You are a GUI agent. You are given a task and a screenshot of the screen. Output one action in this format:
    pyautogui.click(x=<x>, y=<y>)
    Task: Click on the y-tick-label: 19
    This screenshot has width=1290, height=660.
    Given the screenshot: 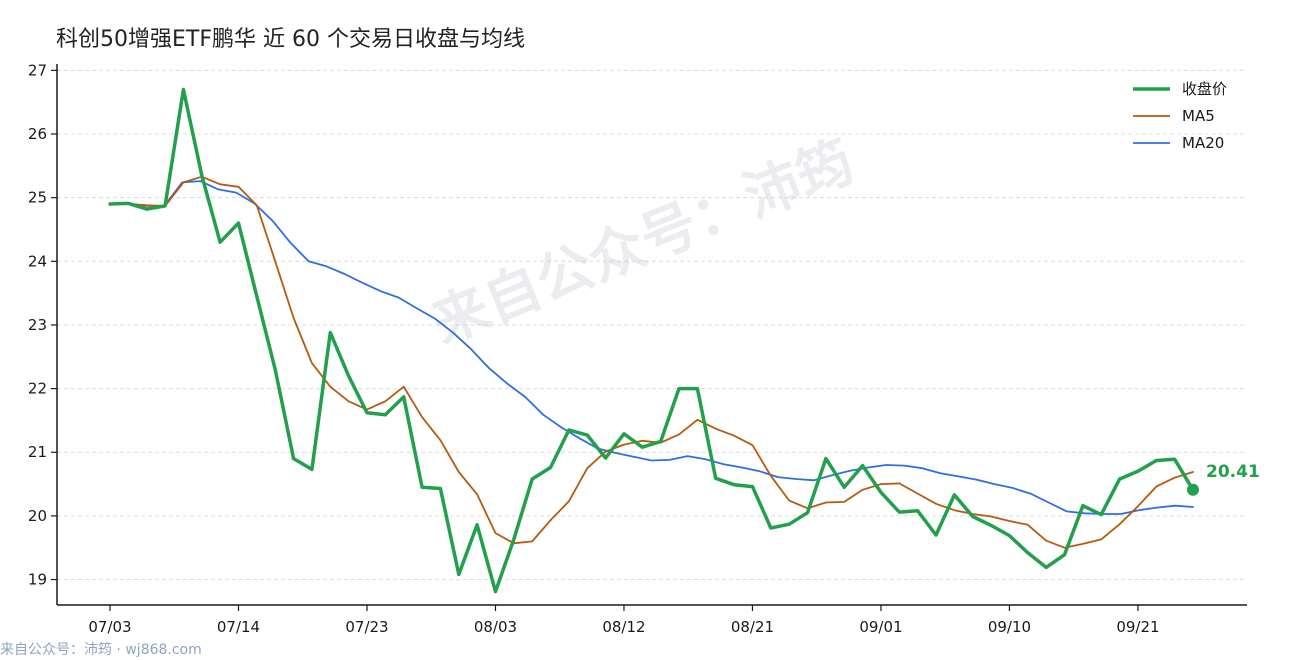 What is the action you would take?
    pyautogui.click(x=37, y=580)
    